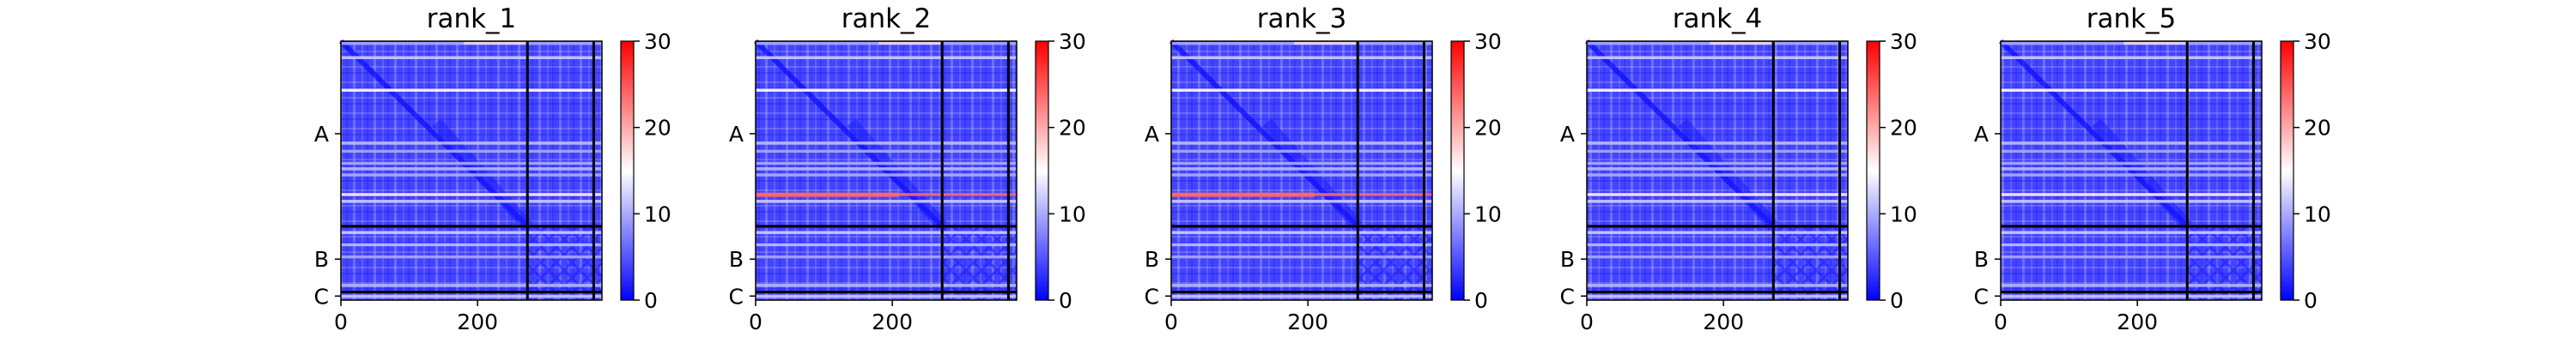 The width and height of the screenshot is (2576, 343). What do you see at coordinates (886, 18) in the screenshot?
I see `panel-title: rank_2` at bounding box center [886, 18].